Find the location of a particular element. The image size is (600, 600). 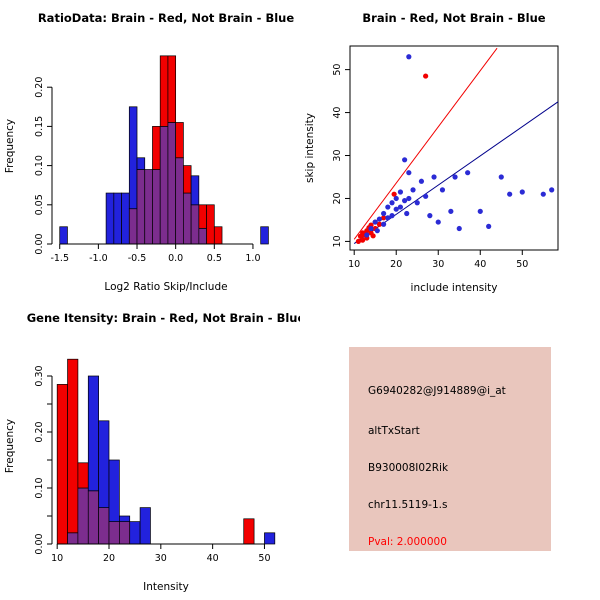

y-axis-label: skip intensity is located at coordinates (310, 148).